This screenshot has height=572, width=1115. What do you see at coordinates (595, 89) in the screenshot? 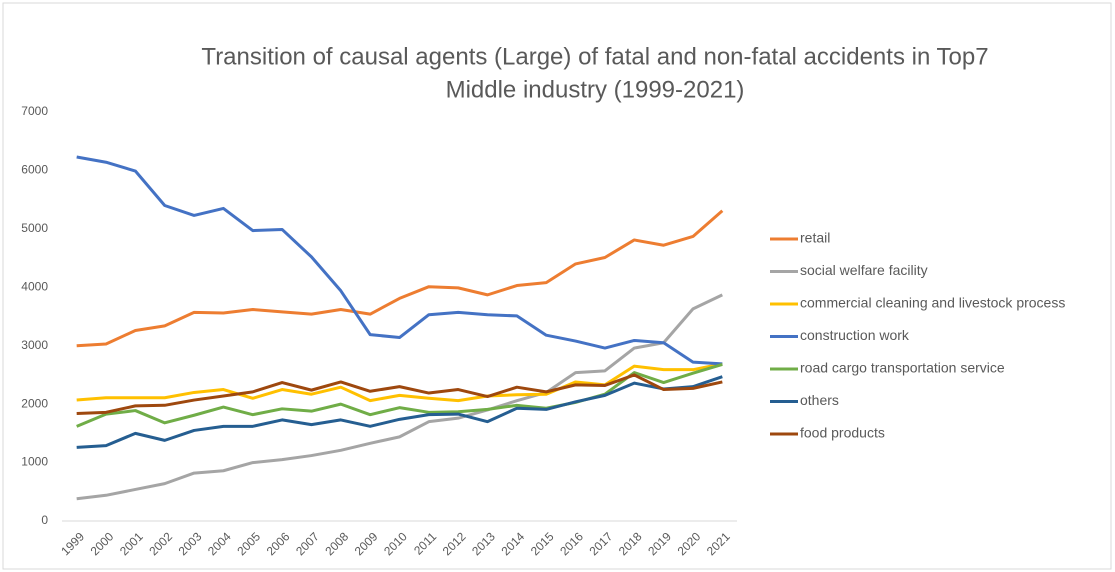
I see `chart-title: Middle industry (1999-2021)` at bounding box center [595, 89].